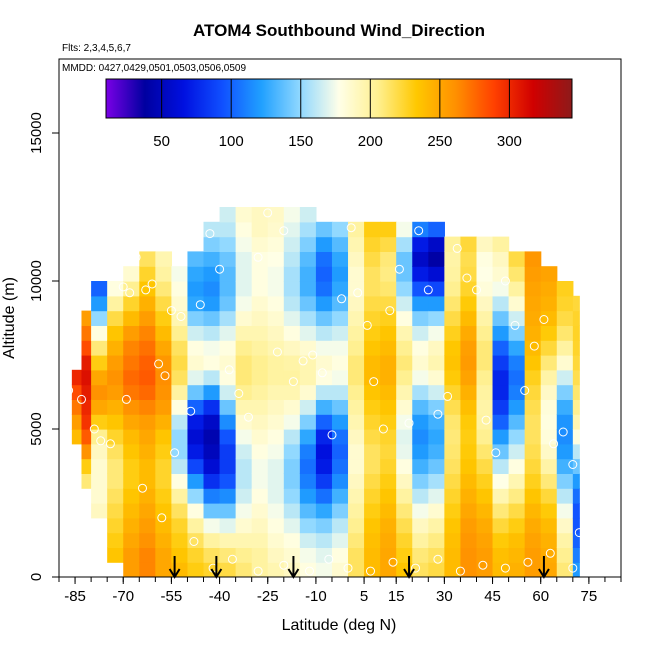 The width and height of the screenshot is (650, 650). Describe the element at coordinates (43, 346) in the screenshot. I see `y-axis: 0 5000 10000 15000` at that location.